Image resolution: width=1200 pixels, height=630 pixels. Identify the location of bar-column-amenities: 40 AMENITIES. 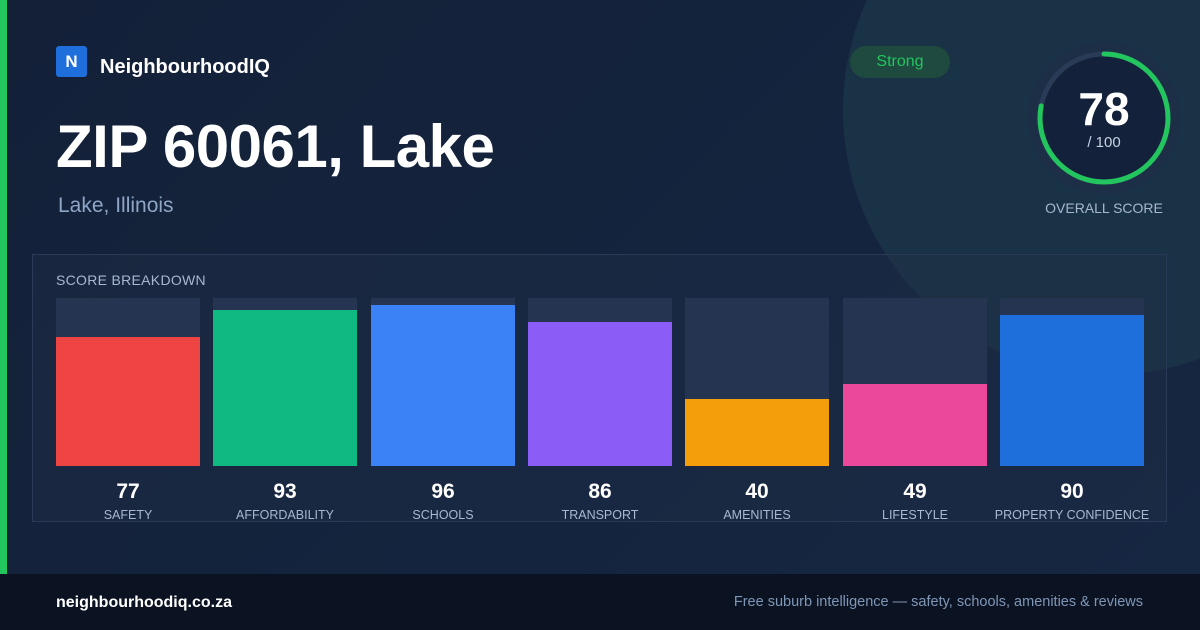
(757, 413).